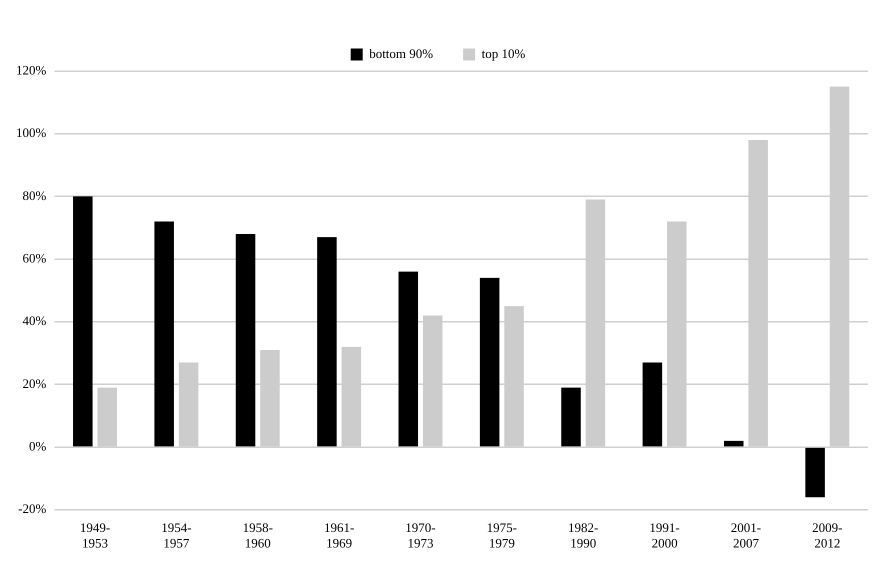 The width and height of the screenshot is (886, 563). What do you see at coordinates (37, 446) in the screenshot?
I see `y-tick-label: 0%` at bounding box center [37, 446].